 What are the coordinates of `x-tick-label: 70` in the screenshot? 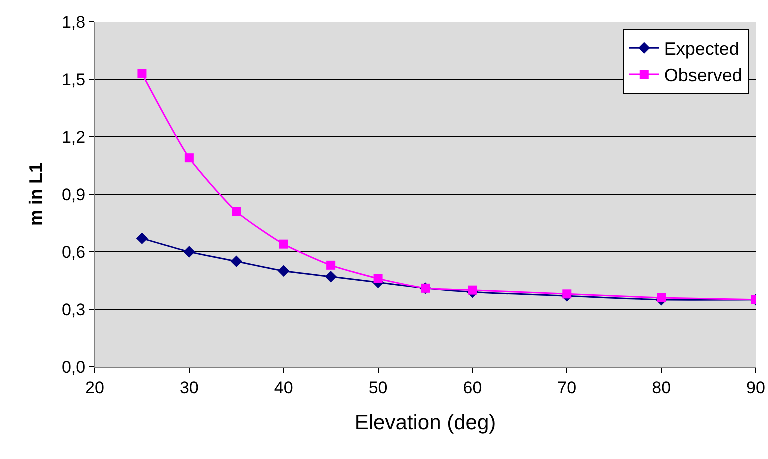 It's located at (567, 388).